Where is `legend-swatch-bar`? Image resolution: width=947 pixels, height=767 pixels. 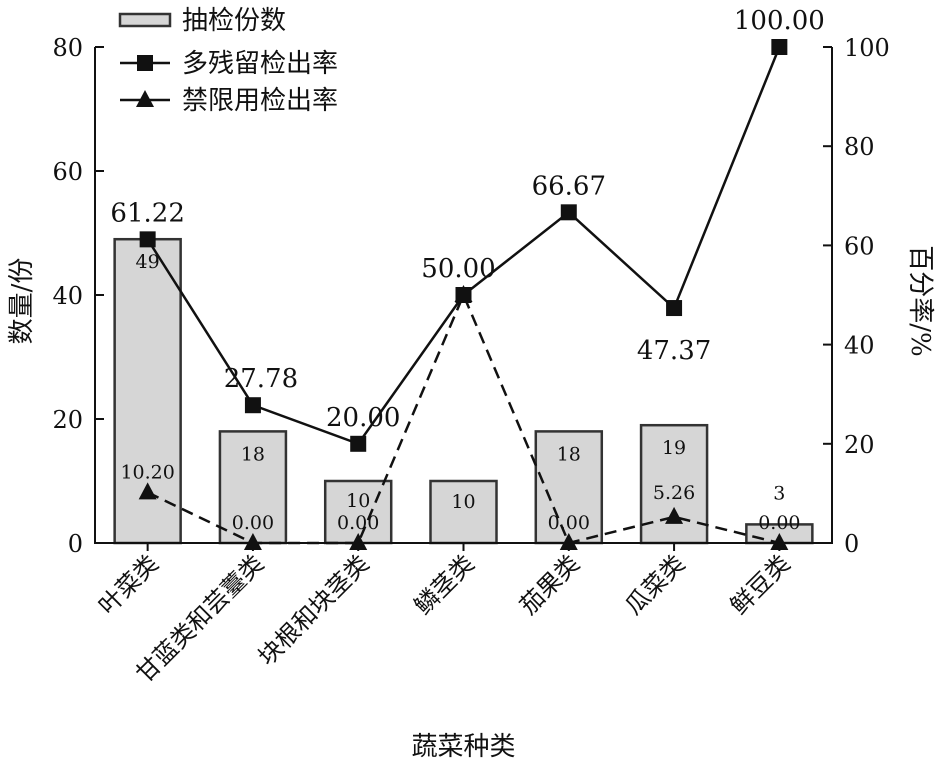
legend-swatch-bar is located at coordinates (145, 20).